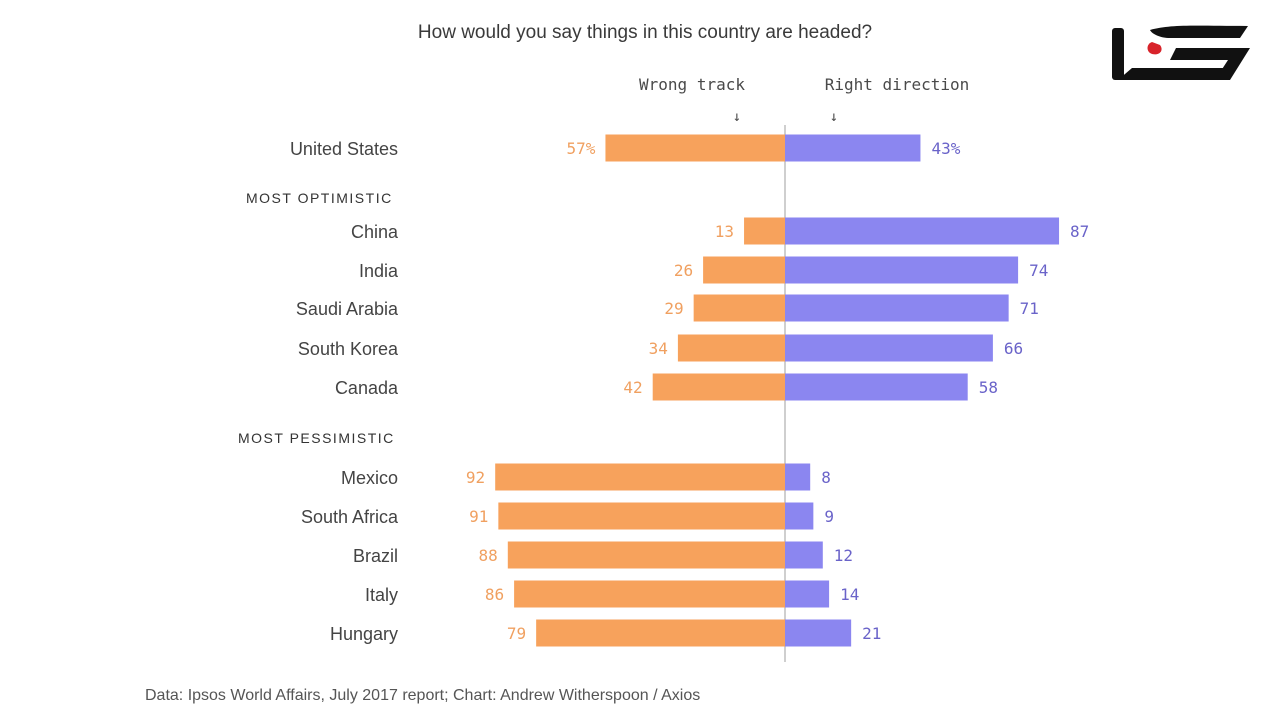  I want to click on legend-arrow-wrong-icon: ↓, so click(737, 117).